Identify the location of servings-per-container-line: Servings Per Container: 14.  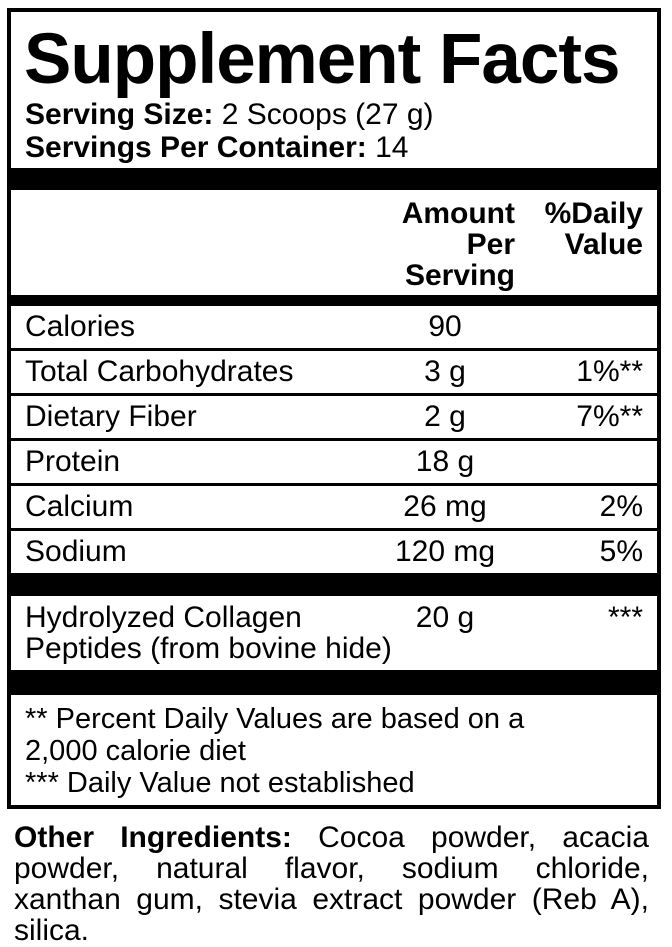
(334, 147).